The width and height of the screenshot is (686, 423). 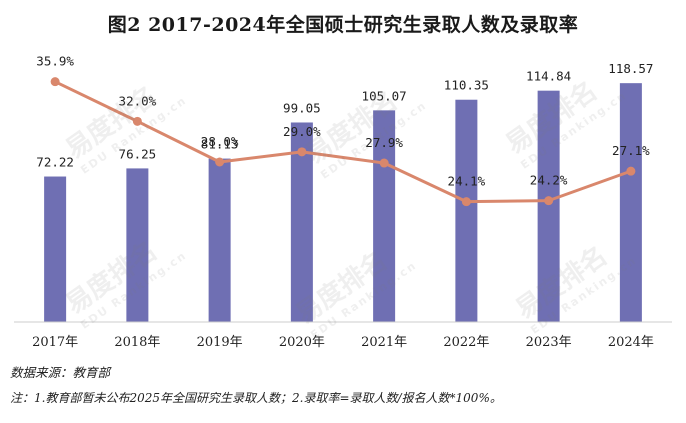 What do you see at coordinates (467, 181) in the screenshot?
I see `rate-value-label: 24.1%` at bounding box center [467, 181].